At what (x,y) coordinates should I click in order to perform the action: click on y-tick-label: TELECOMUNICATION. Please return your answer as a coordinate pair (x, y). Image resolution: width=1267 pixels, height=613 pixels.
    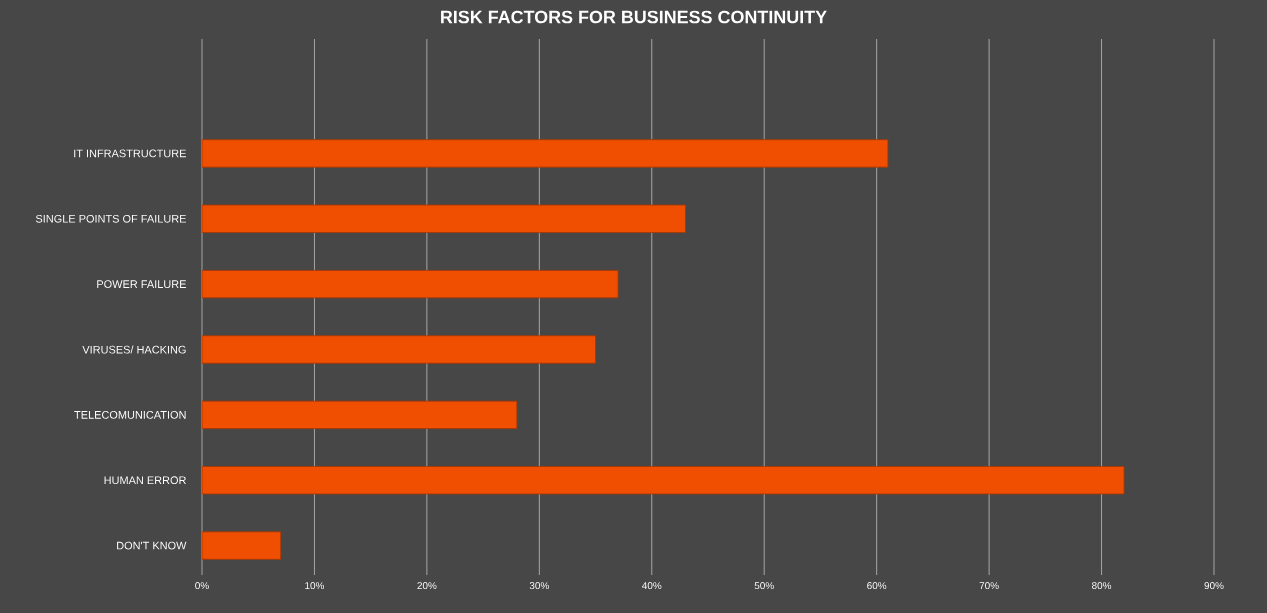
    Looking at the image, I should click on (130, 414).